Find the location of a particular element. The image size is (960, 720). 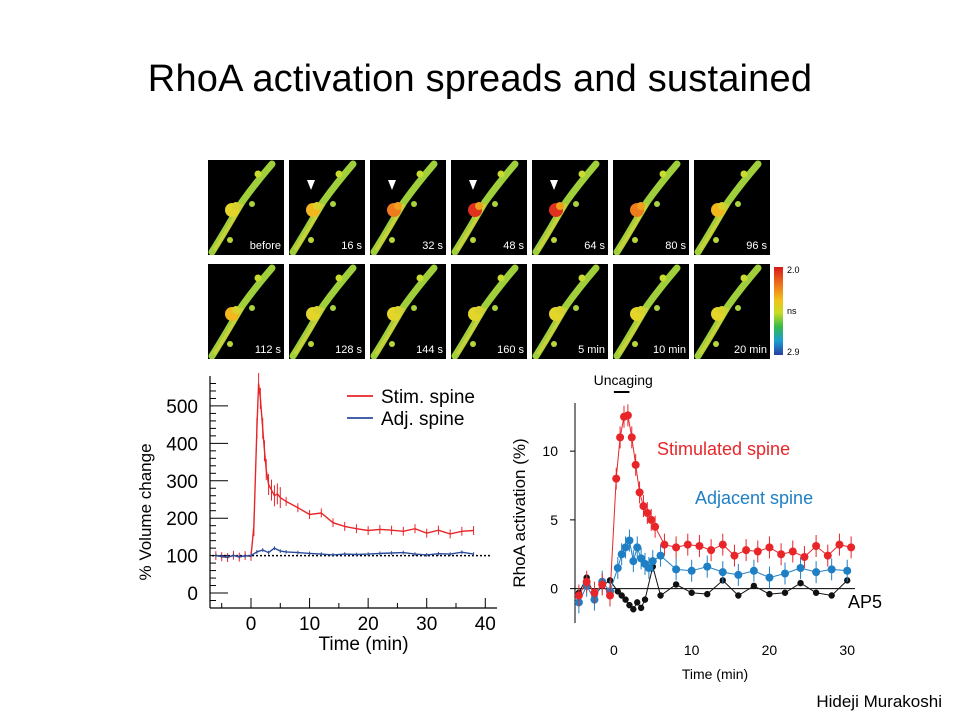

frame-time-label: 10 min is located at coordinates (669, 350).